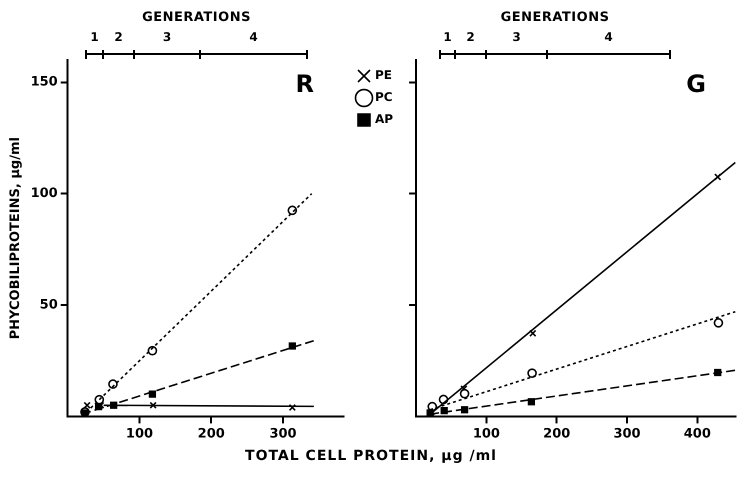  Describe the element at coordinates (697, 434) in the screenshot. I see `x-tick-label: 400` at that location.